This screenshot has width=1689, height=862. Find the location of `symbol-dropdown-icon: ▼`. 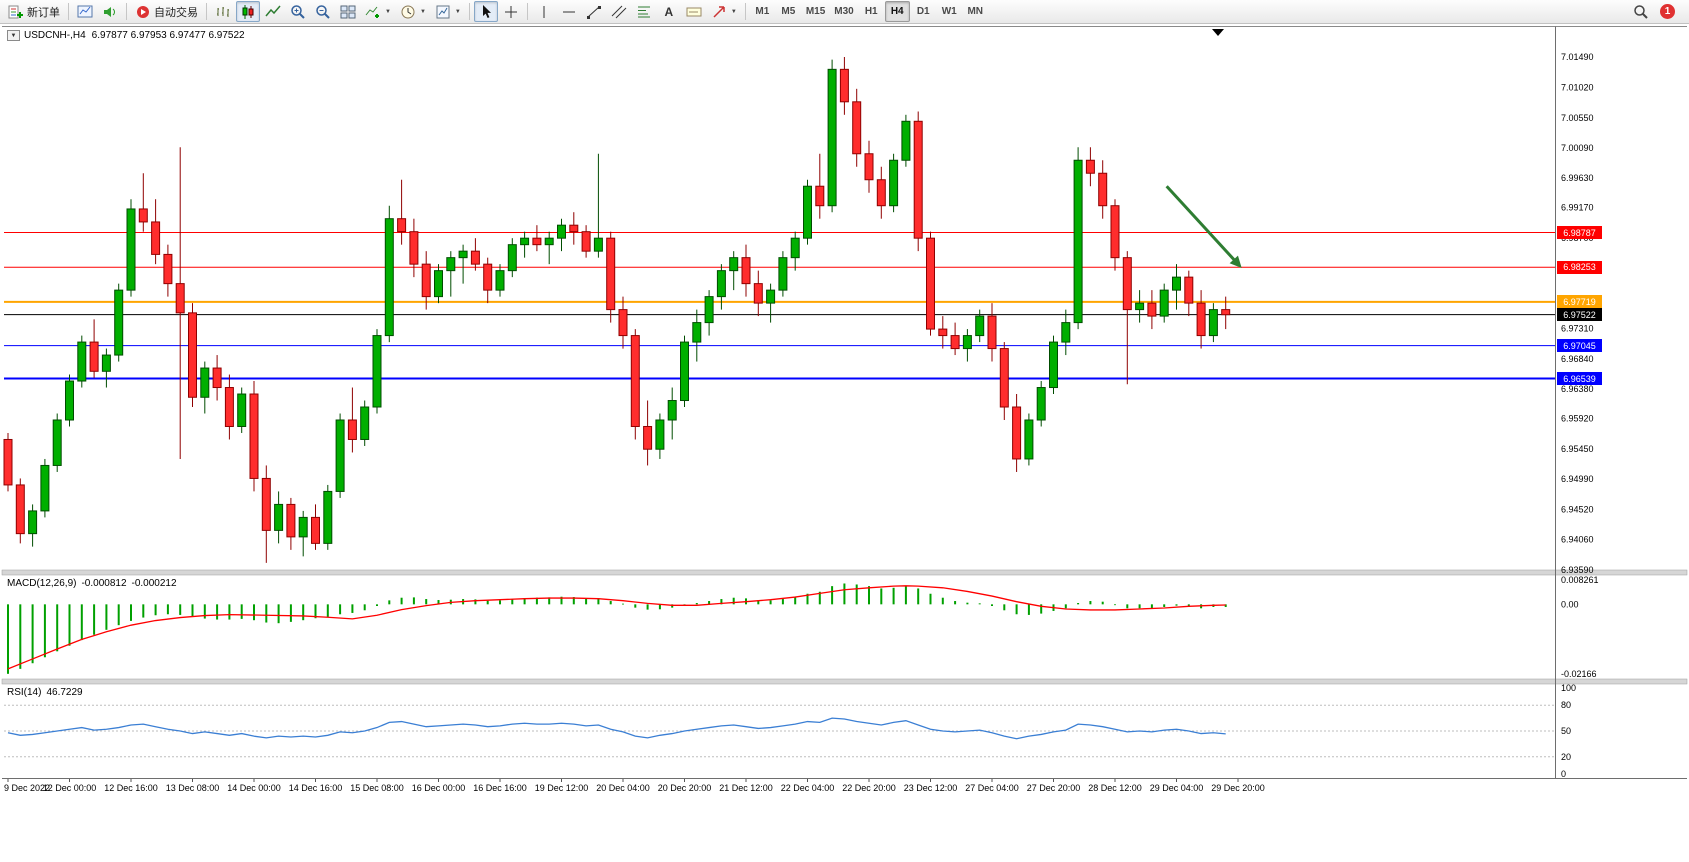

symbol-dropdown-icon: ▼ is located at coordinates (13, 35).